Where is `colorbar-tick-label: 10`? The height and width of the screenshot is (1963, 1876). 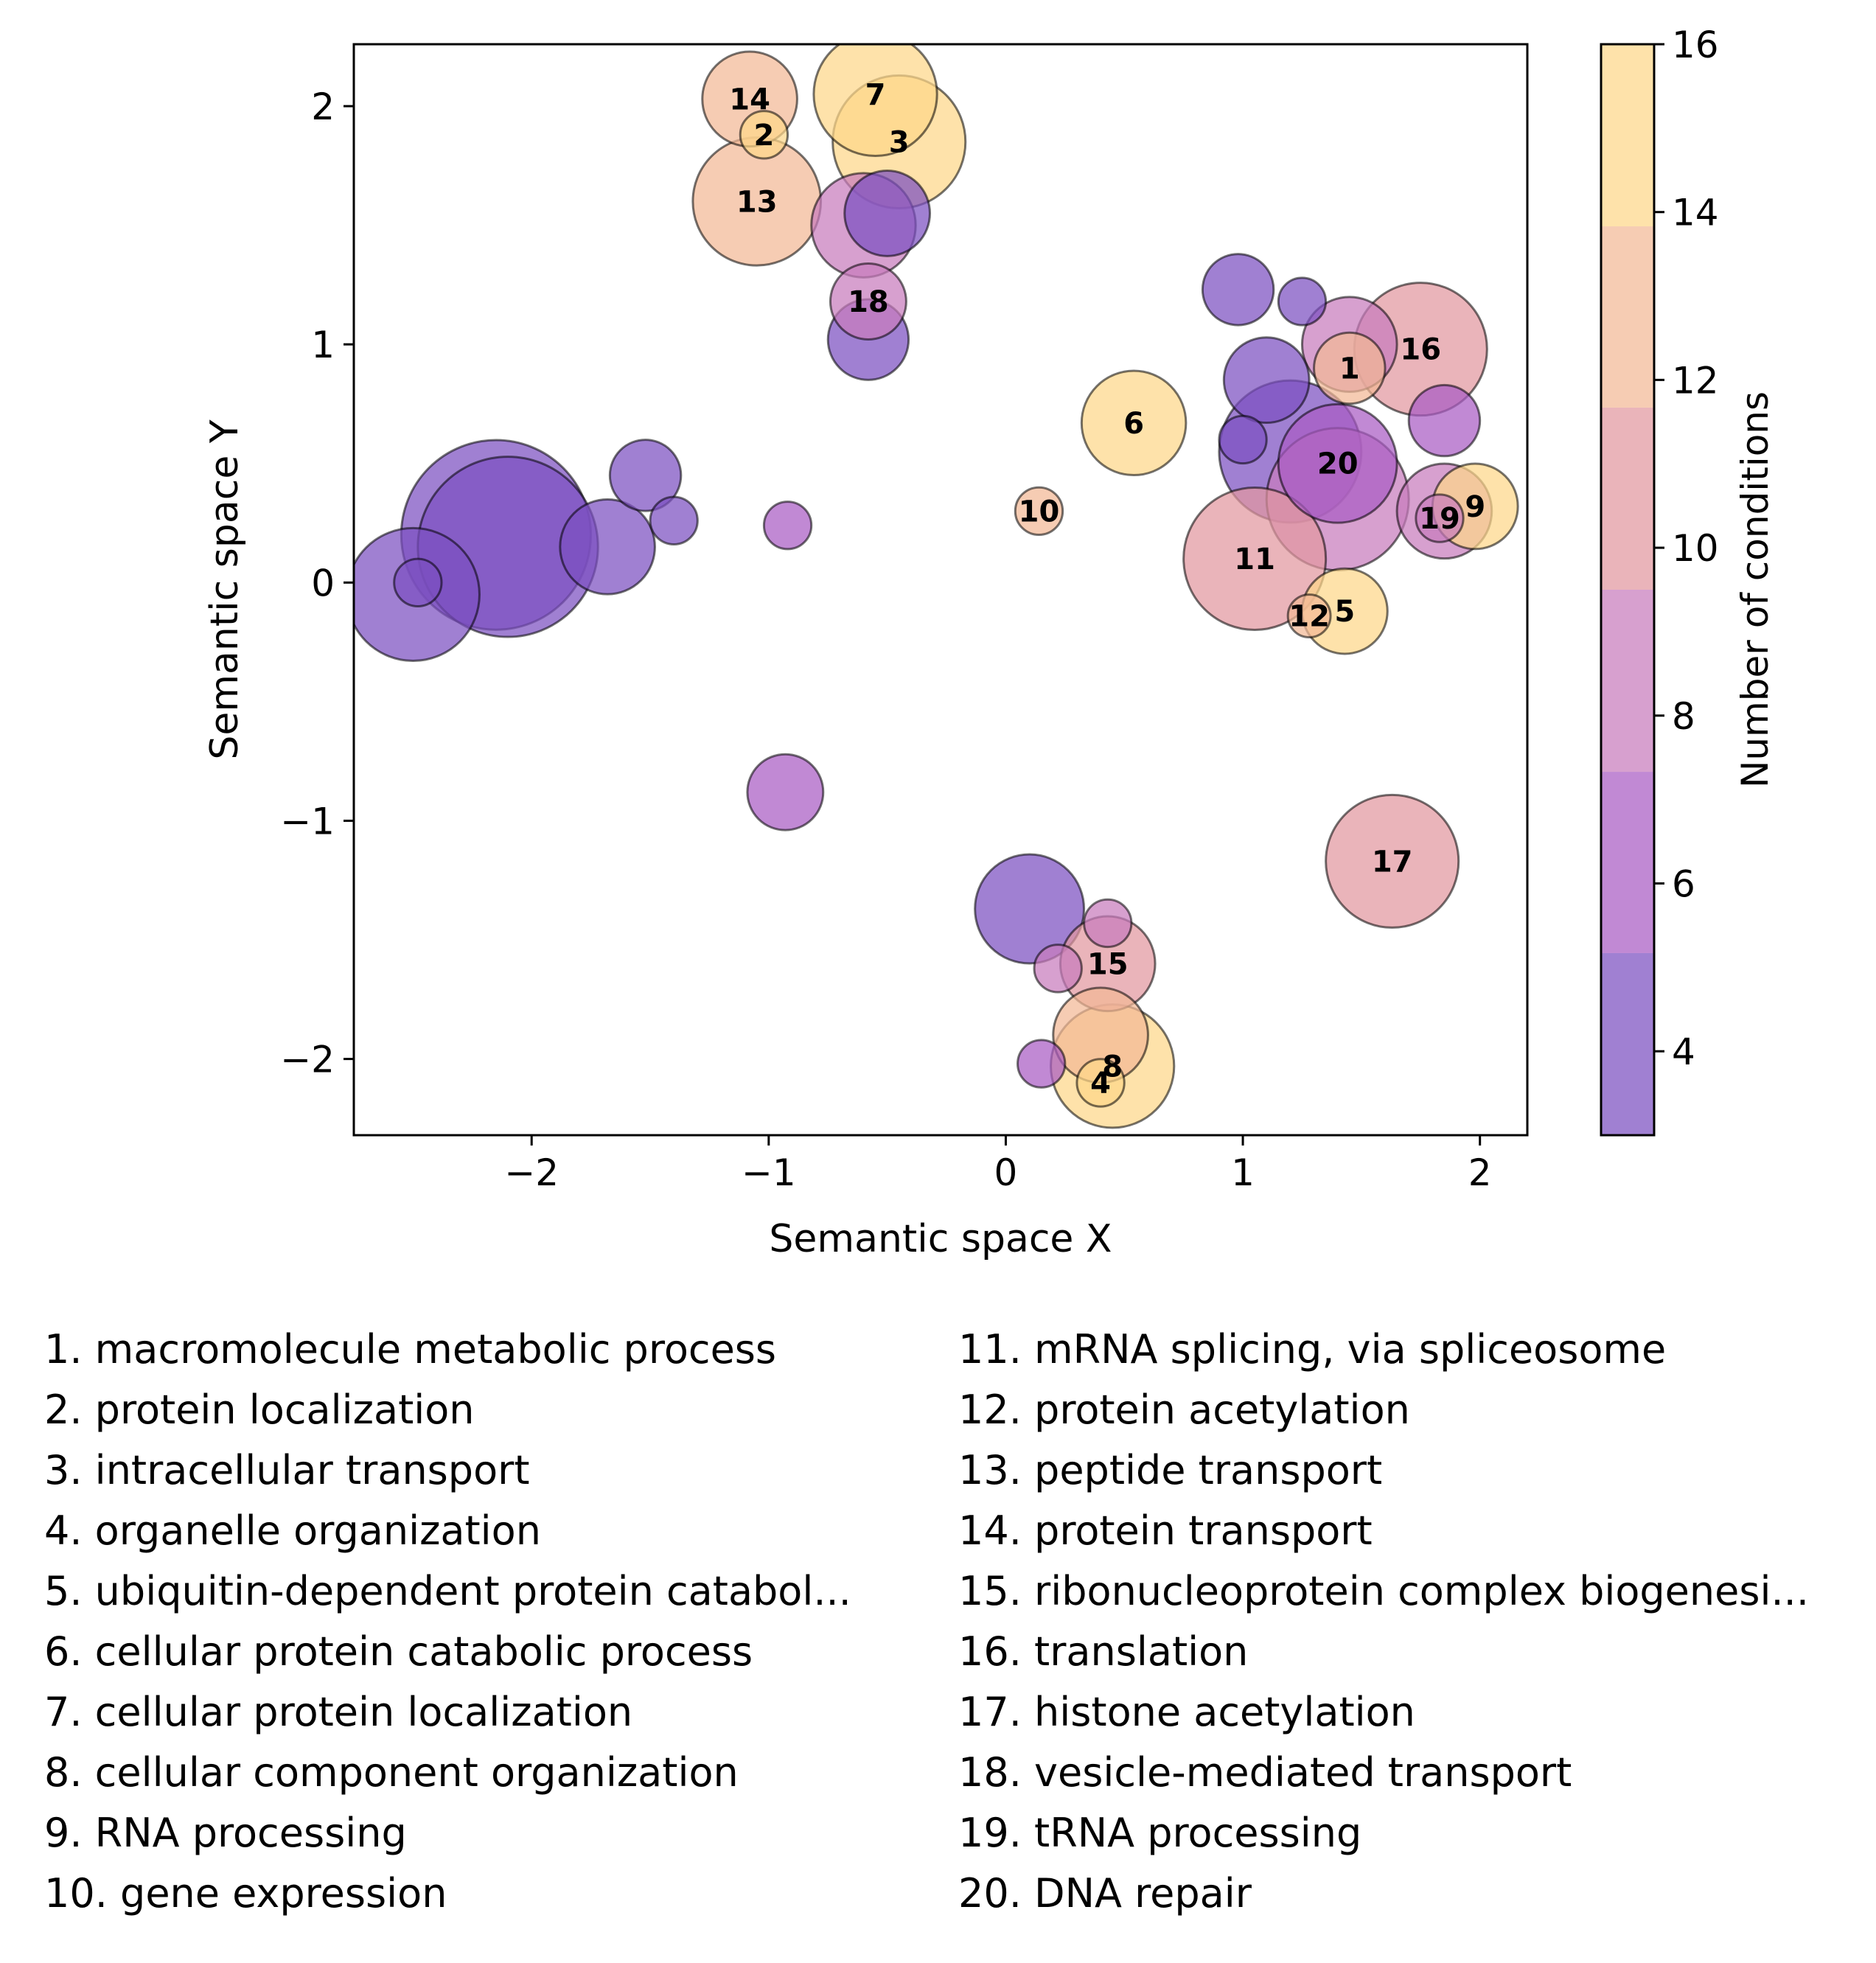
colorbar-tick-label: 10 is located at coordinates (1696, 549).